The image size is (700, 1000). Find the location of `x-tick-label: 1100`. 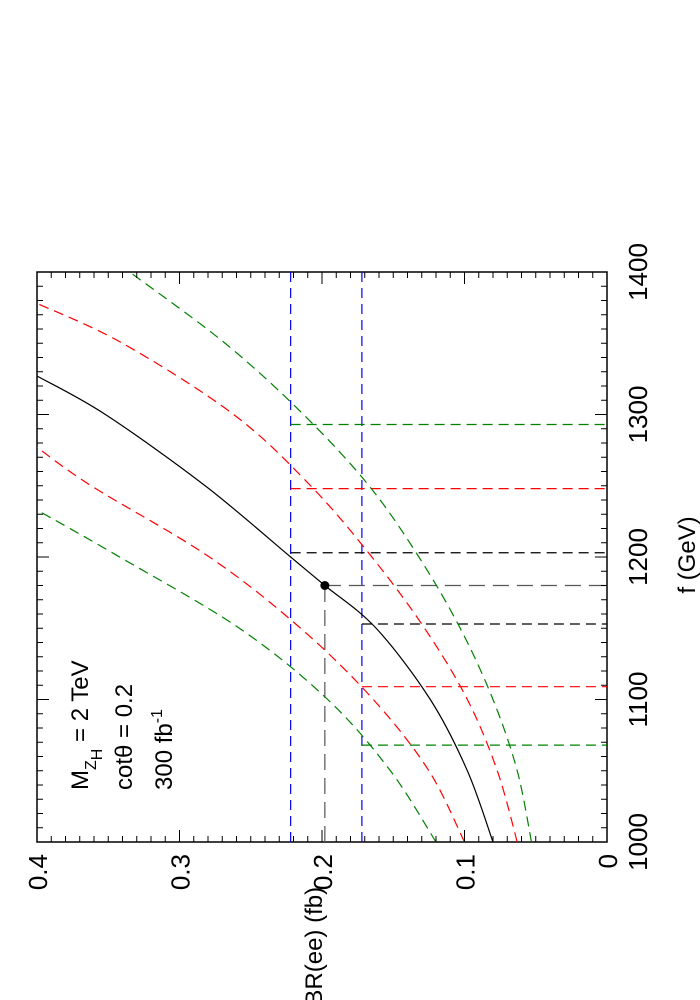

x-tick-label: 1100 is located at coordinates (638, 700).